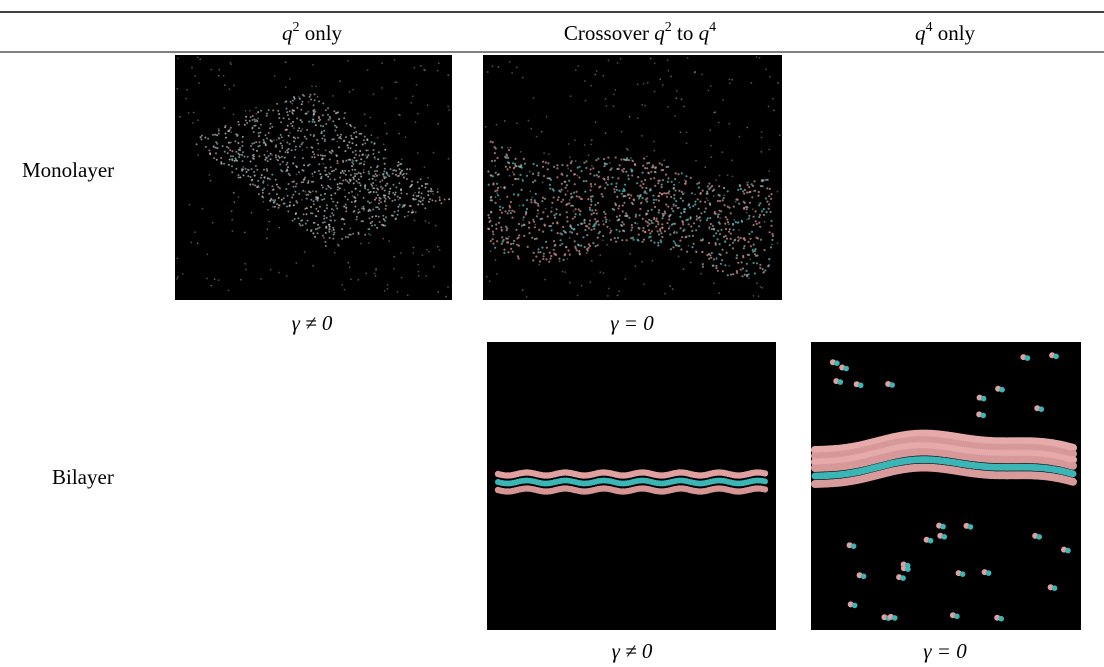 The image size is (1104, 667). I want to click on header-text: only, so click(320, 33).